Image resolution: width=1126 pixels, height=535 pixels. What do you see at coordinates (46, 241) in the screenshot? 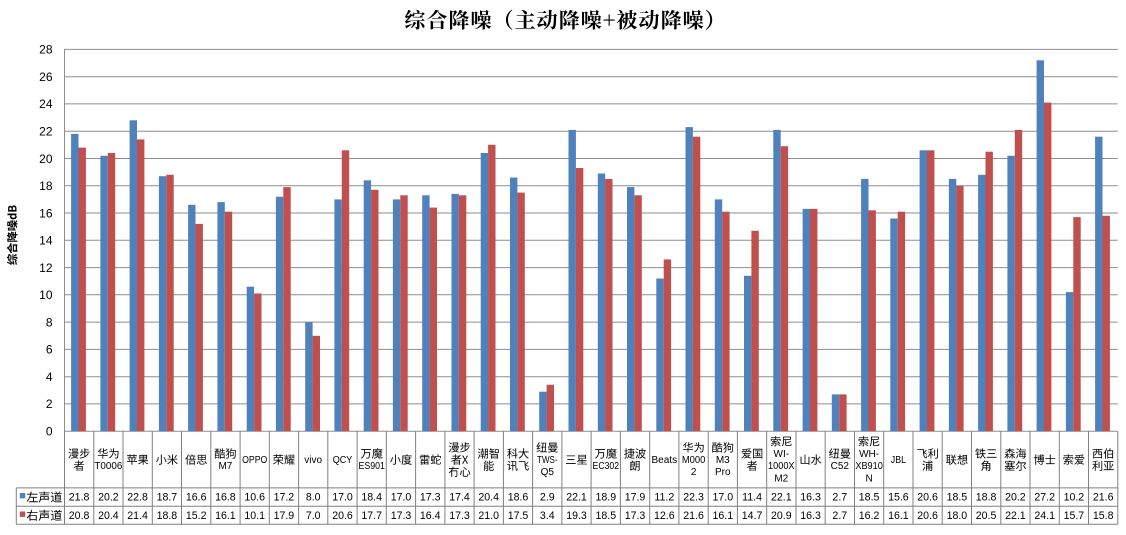
I see `svg-text: 14` at bounding box center [46, 241].